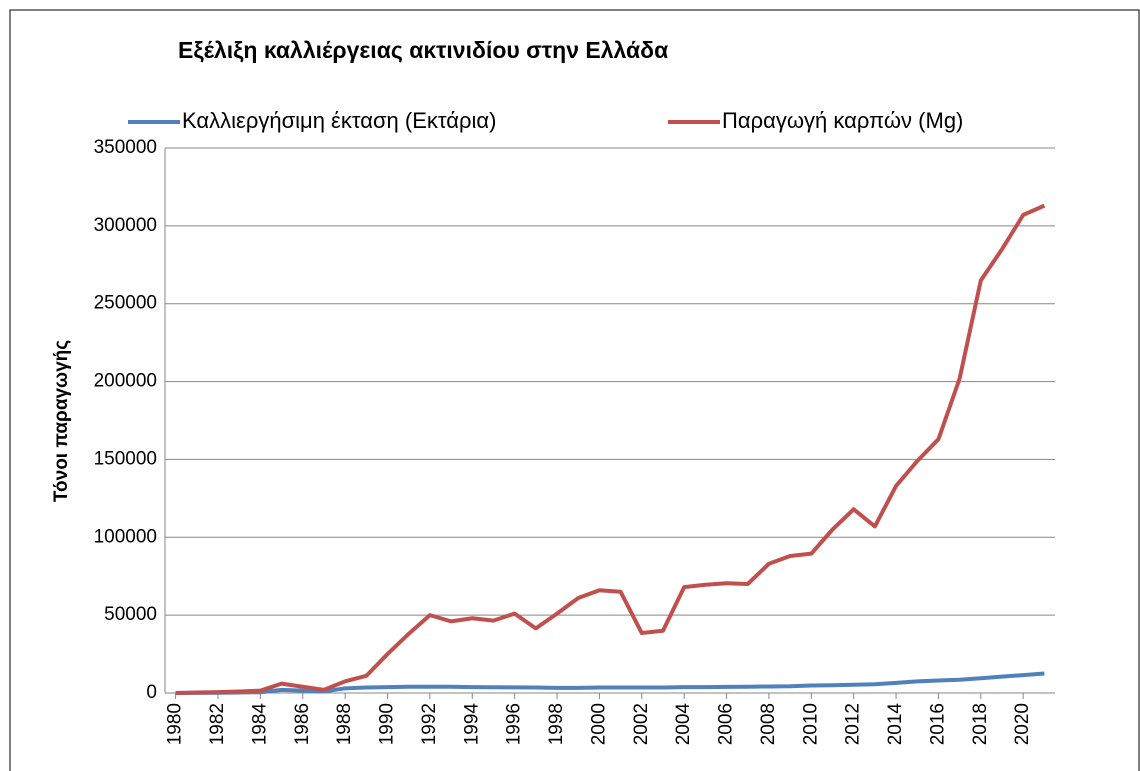 The width and height of the screenshot is (1140, 771). What do you see at coordinates (175, 724) in the screenshot?
I see `x-tick-label: 1980` at bounding box center [175, 724].